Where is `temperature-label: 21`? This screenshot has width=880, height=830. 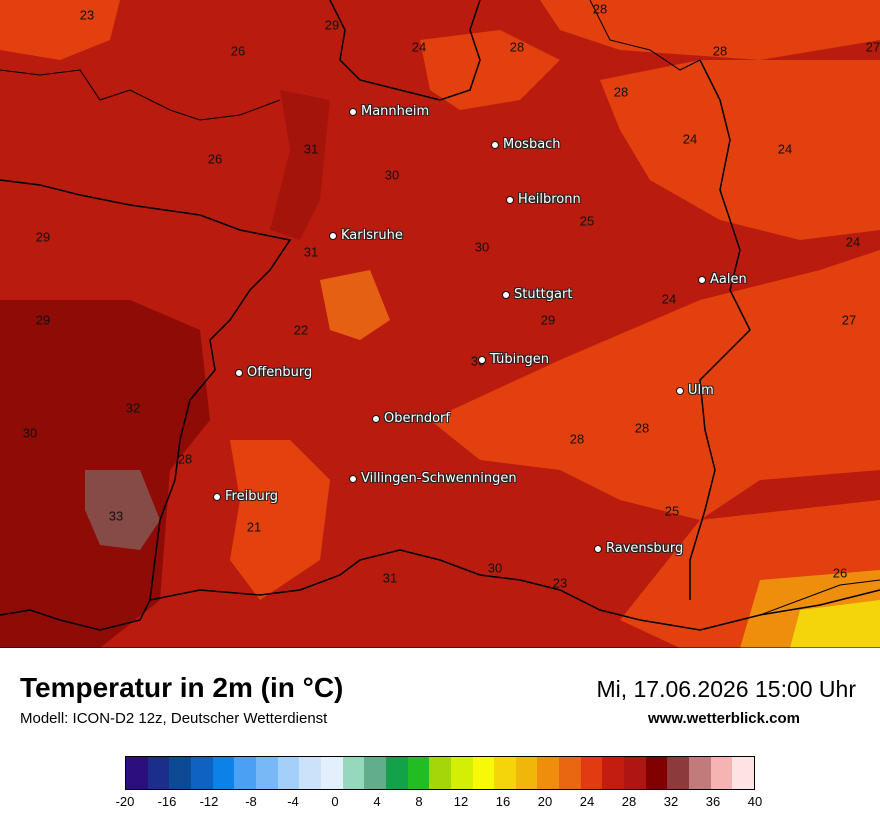 temperature-label: 21 is located at coordinates (254, 527).